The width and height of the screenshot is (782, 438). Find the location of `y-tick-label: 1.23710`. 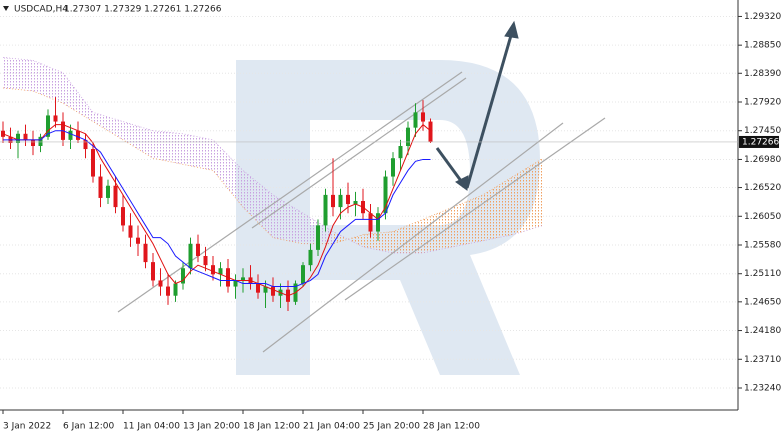

y-tick-label: 1.23710 is located at coordinates (762, 360).